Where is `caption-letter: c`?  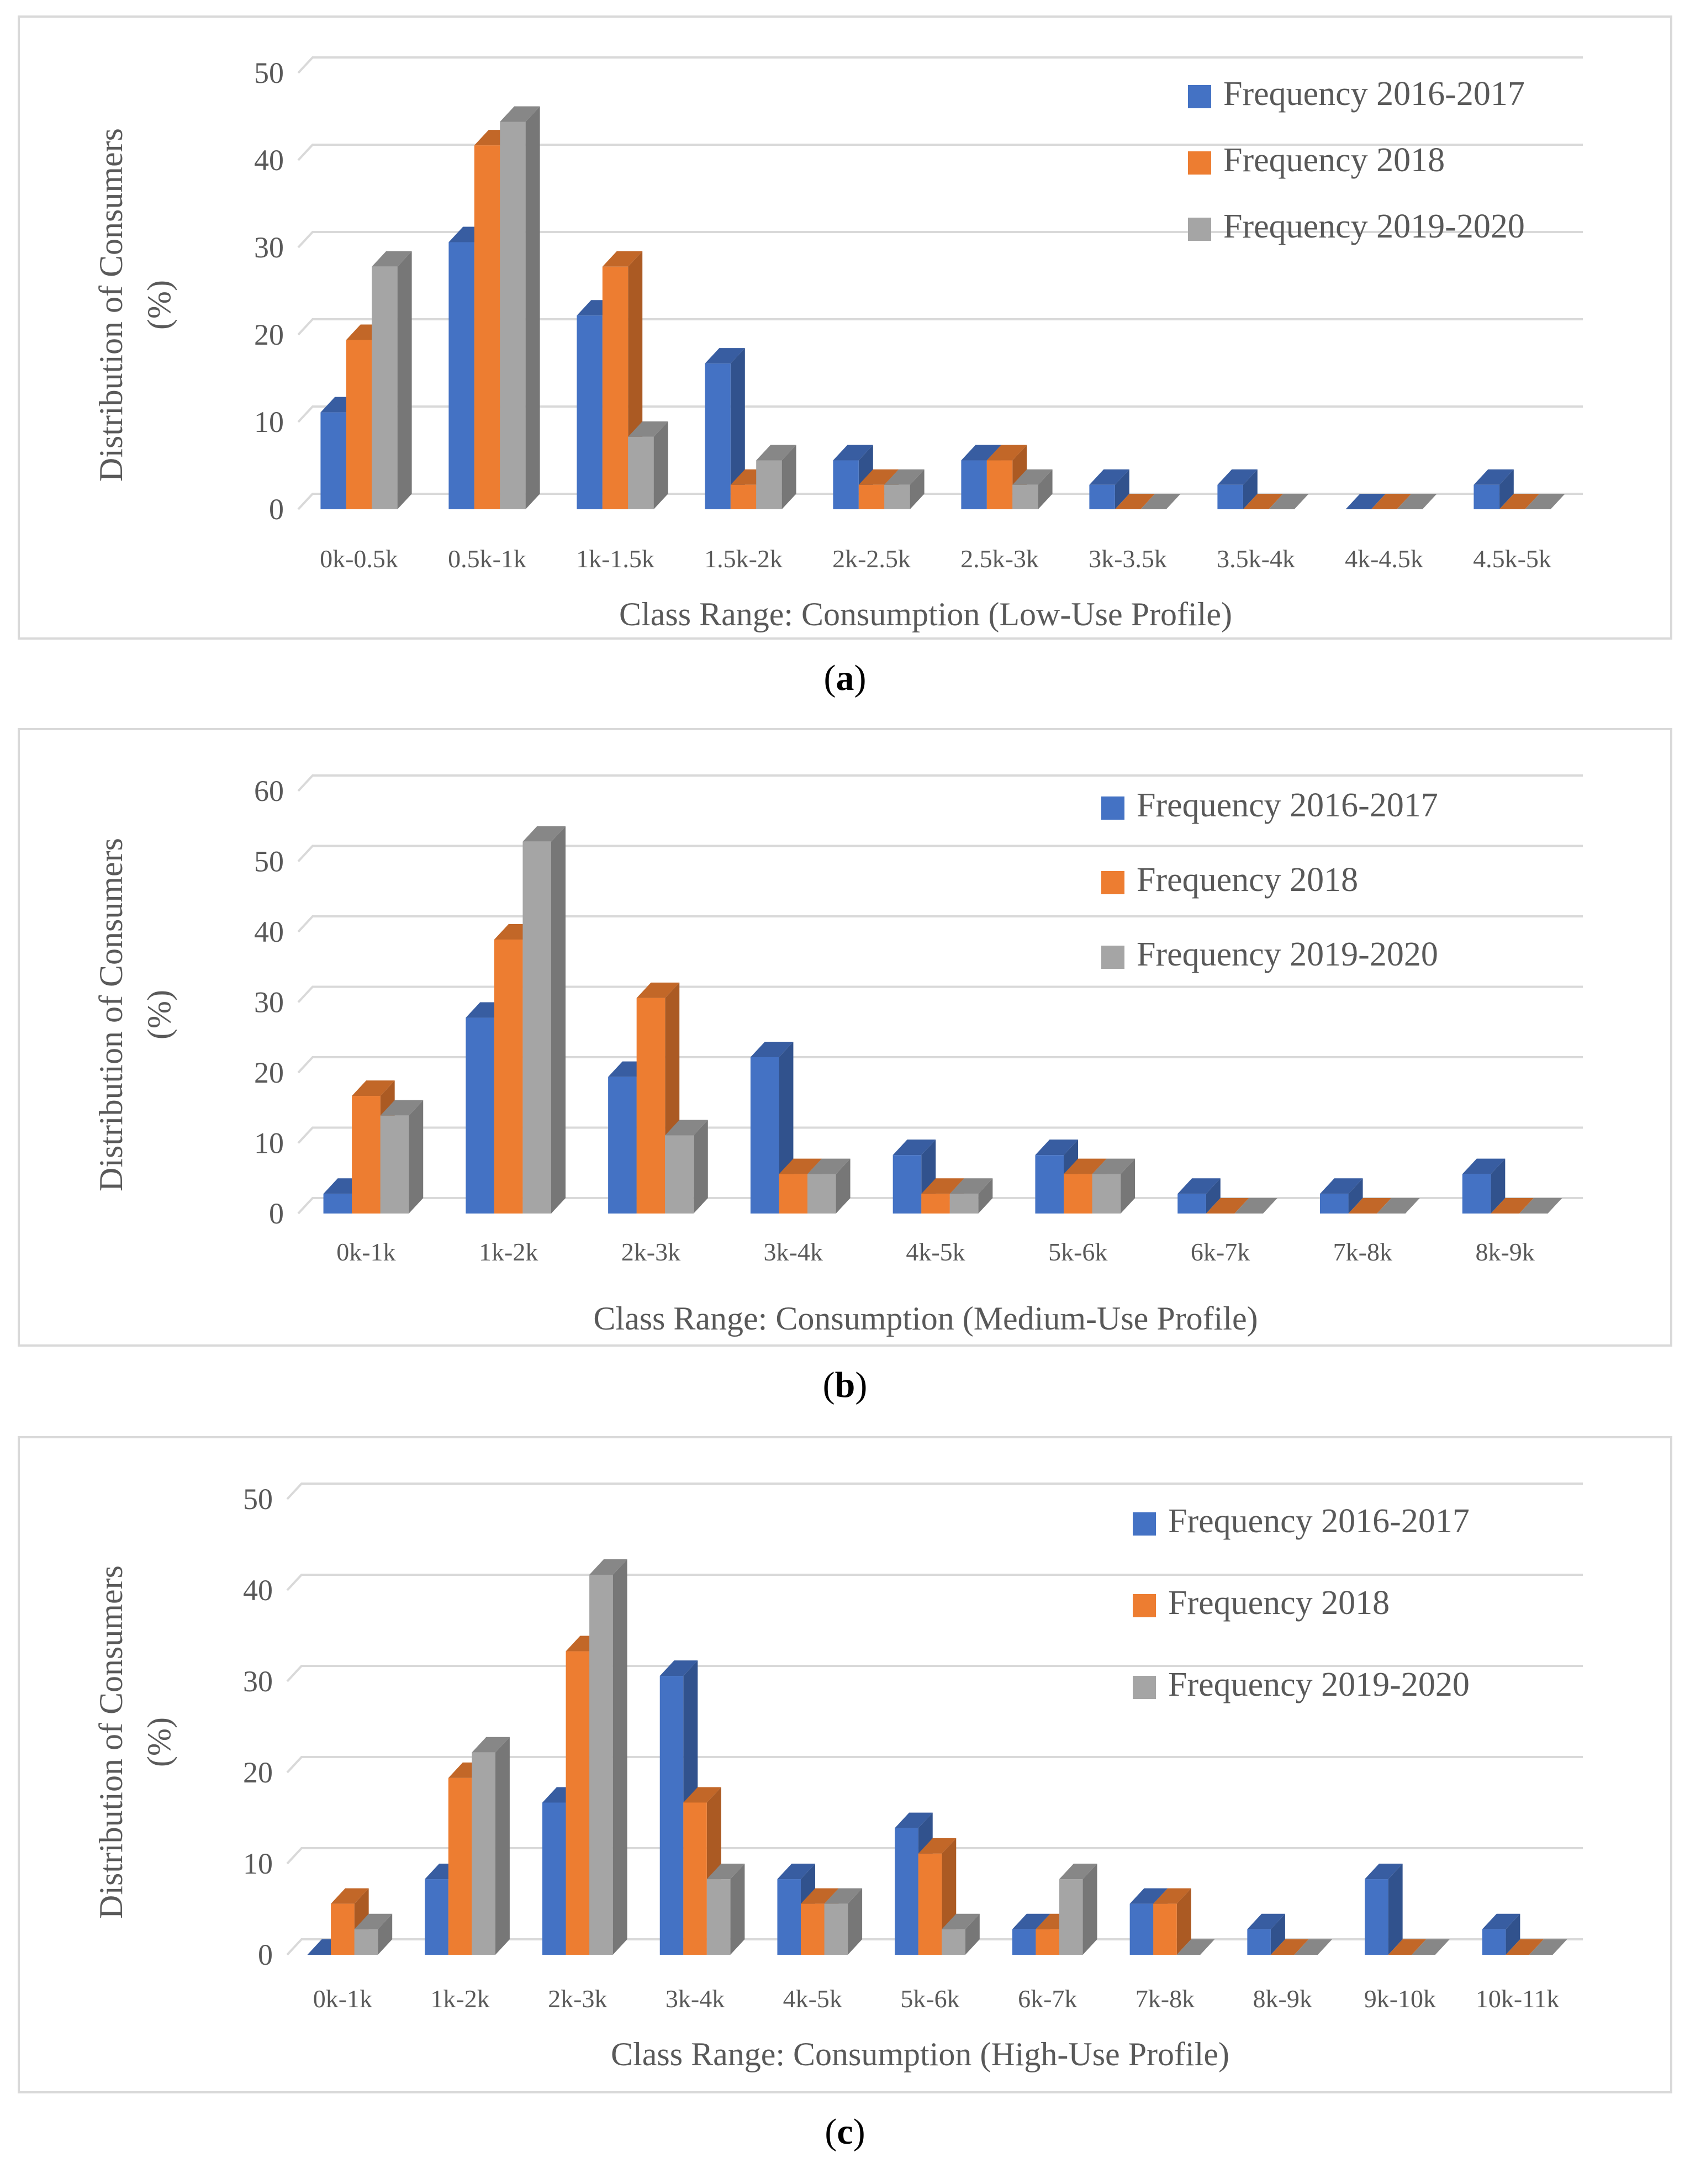 caption-letter: c is located at coordinates (845, 2132).